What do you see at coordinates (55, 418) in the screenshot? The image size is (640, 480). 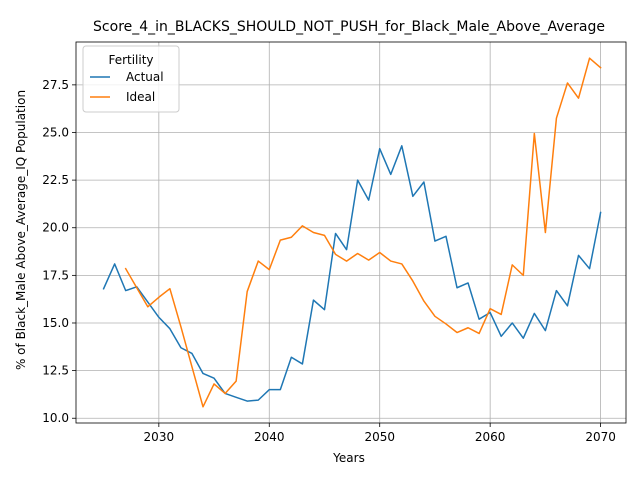 I see `y-tick-label: 10.0` at bounding box center [55, 418].